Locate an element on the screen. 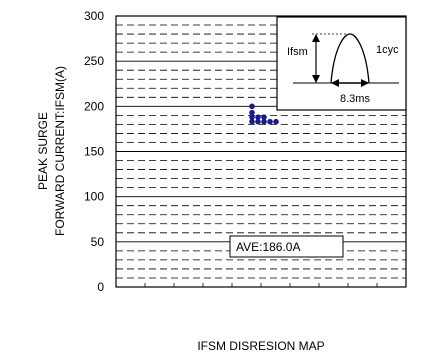 Image resolution: width=424 pixels, height=356 pixels. y-axis-label-line-2: FORWARD CURRENT:IFSM(A) is located at coordinates (60, 151).